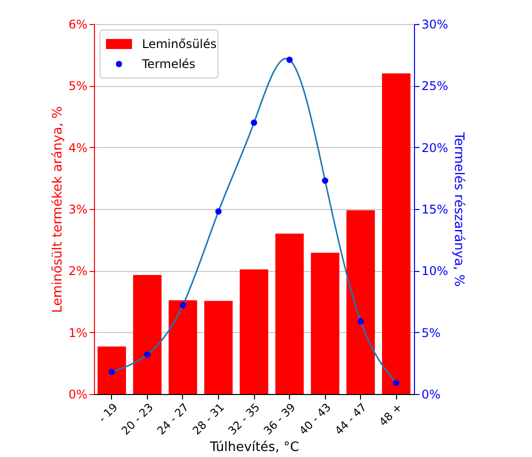 Image resolution: width=532 pixels, height=457 pixels. Describe the element at coordinates (78, 333) in the screenshot. I see `y-tick-label: 1%` at that location.